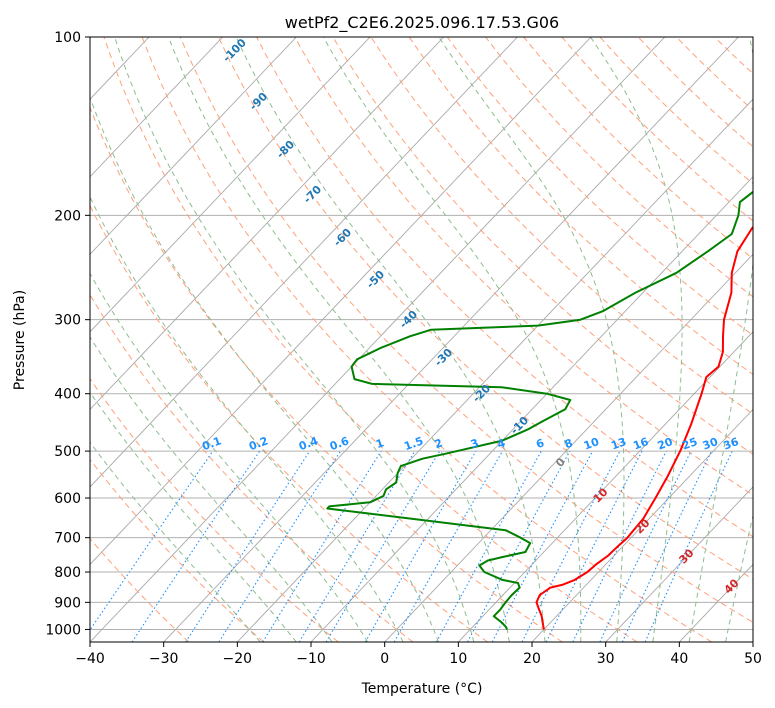 The image size is (775, 708). What do you see at coordinates (753, 659) in the screenshot?
I see `x-tick-label: 50` at bounding box center [753, 659].